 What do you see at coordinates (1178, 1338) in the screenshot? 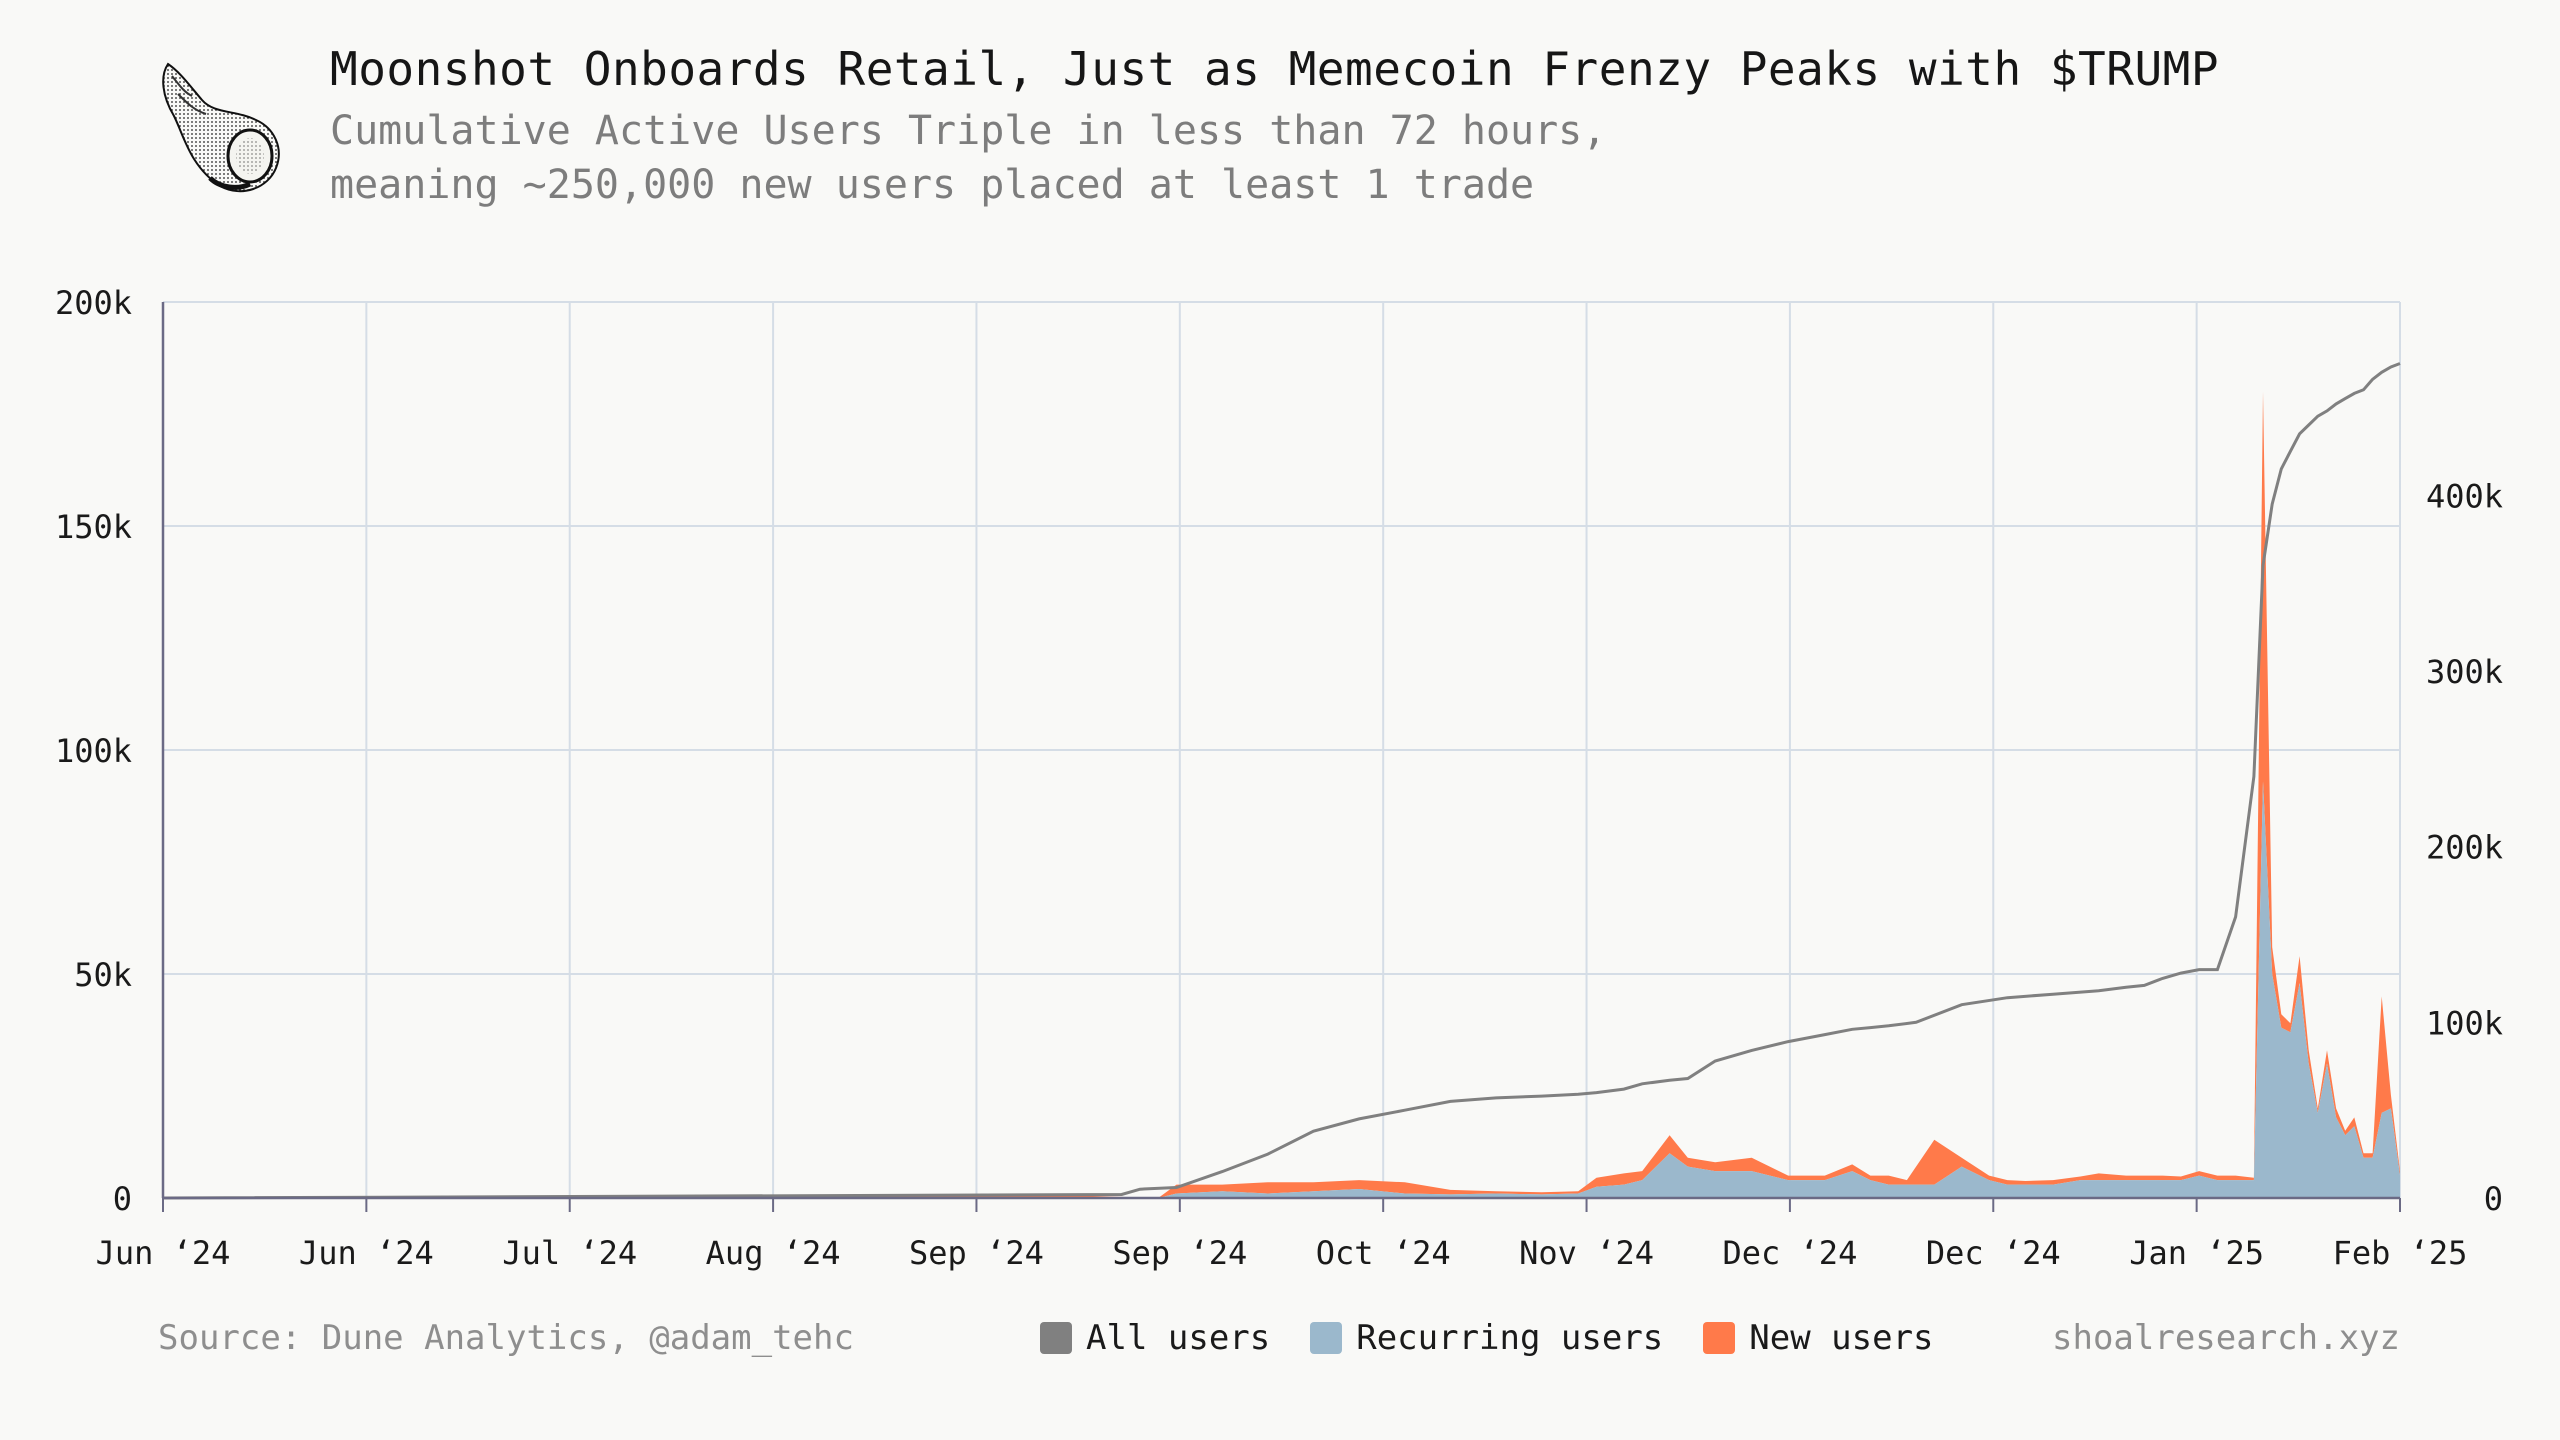
I see `legend-label-all-users: All users` at bounding box center [1178, 1338].